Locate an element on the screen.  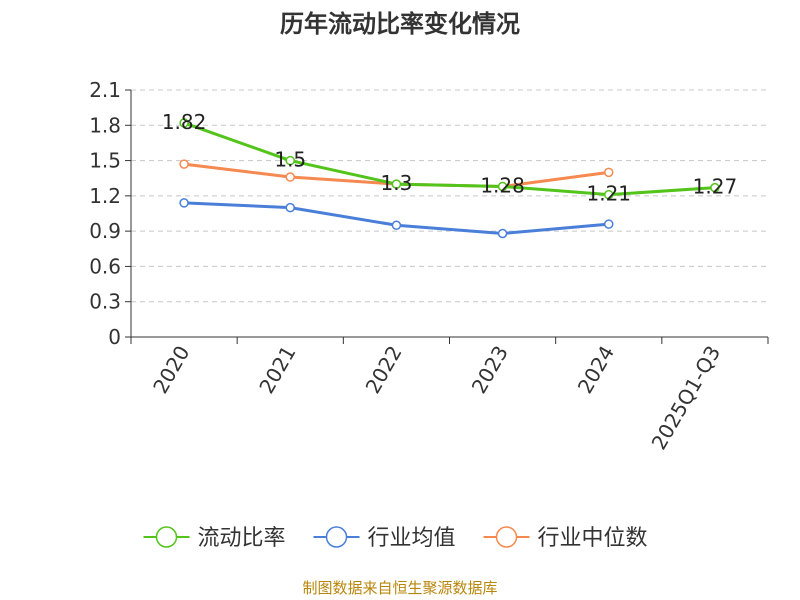
data-label: 1.5 is located at coordinates (290, 160).